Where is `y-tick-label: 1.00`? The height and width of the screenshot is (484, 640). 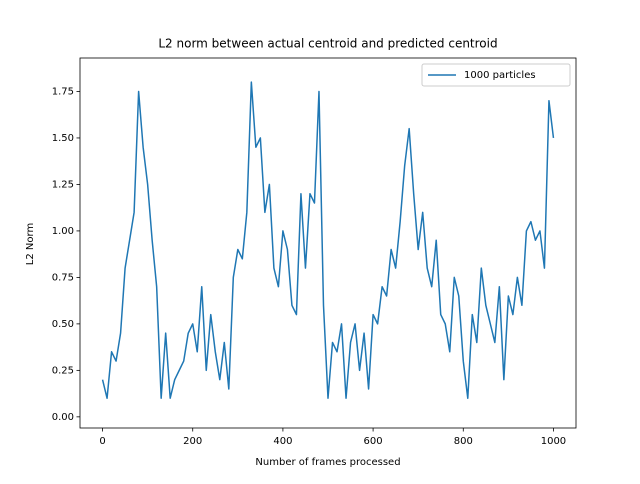
y-tick-label: 1.00 is located at coordinates (63, 231).